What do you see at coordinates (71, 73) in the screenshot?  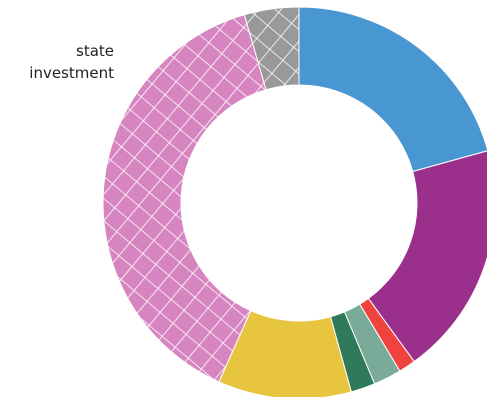 I see `annotation-line-2: investment` at bounding box center [71, 73].